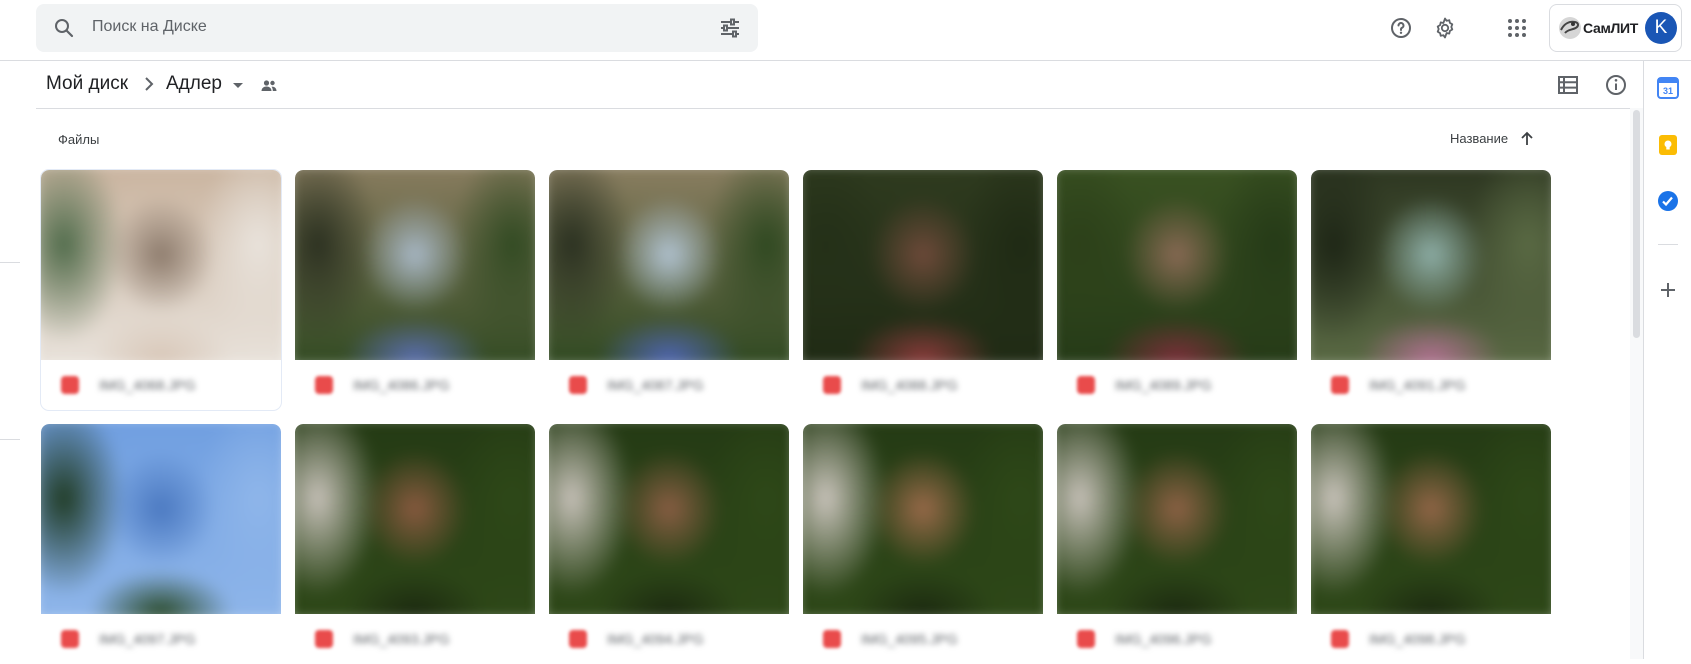 The width and height of the screenshot is (1691, 664). I want to click on file-info-row: IMG_4091.JPG, so click(1431, 385).